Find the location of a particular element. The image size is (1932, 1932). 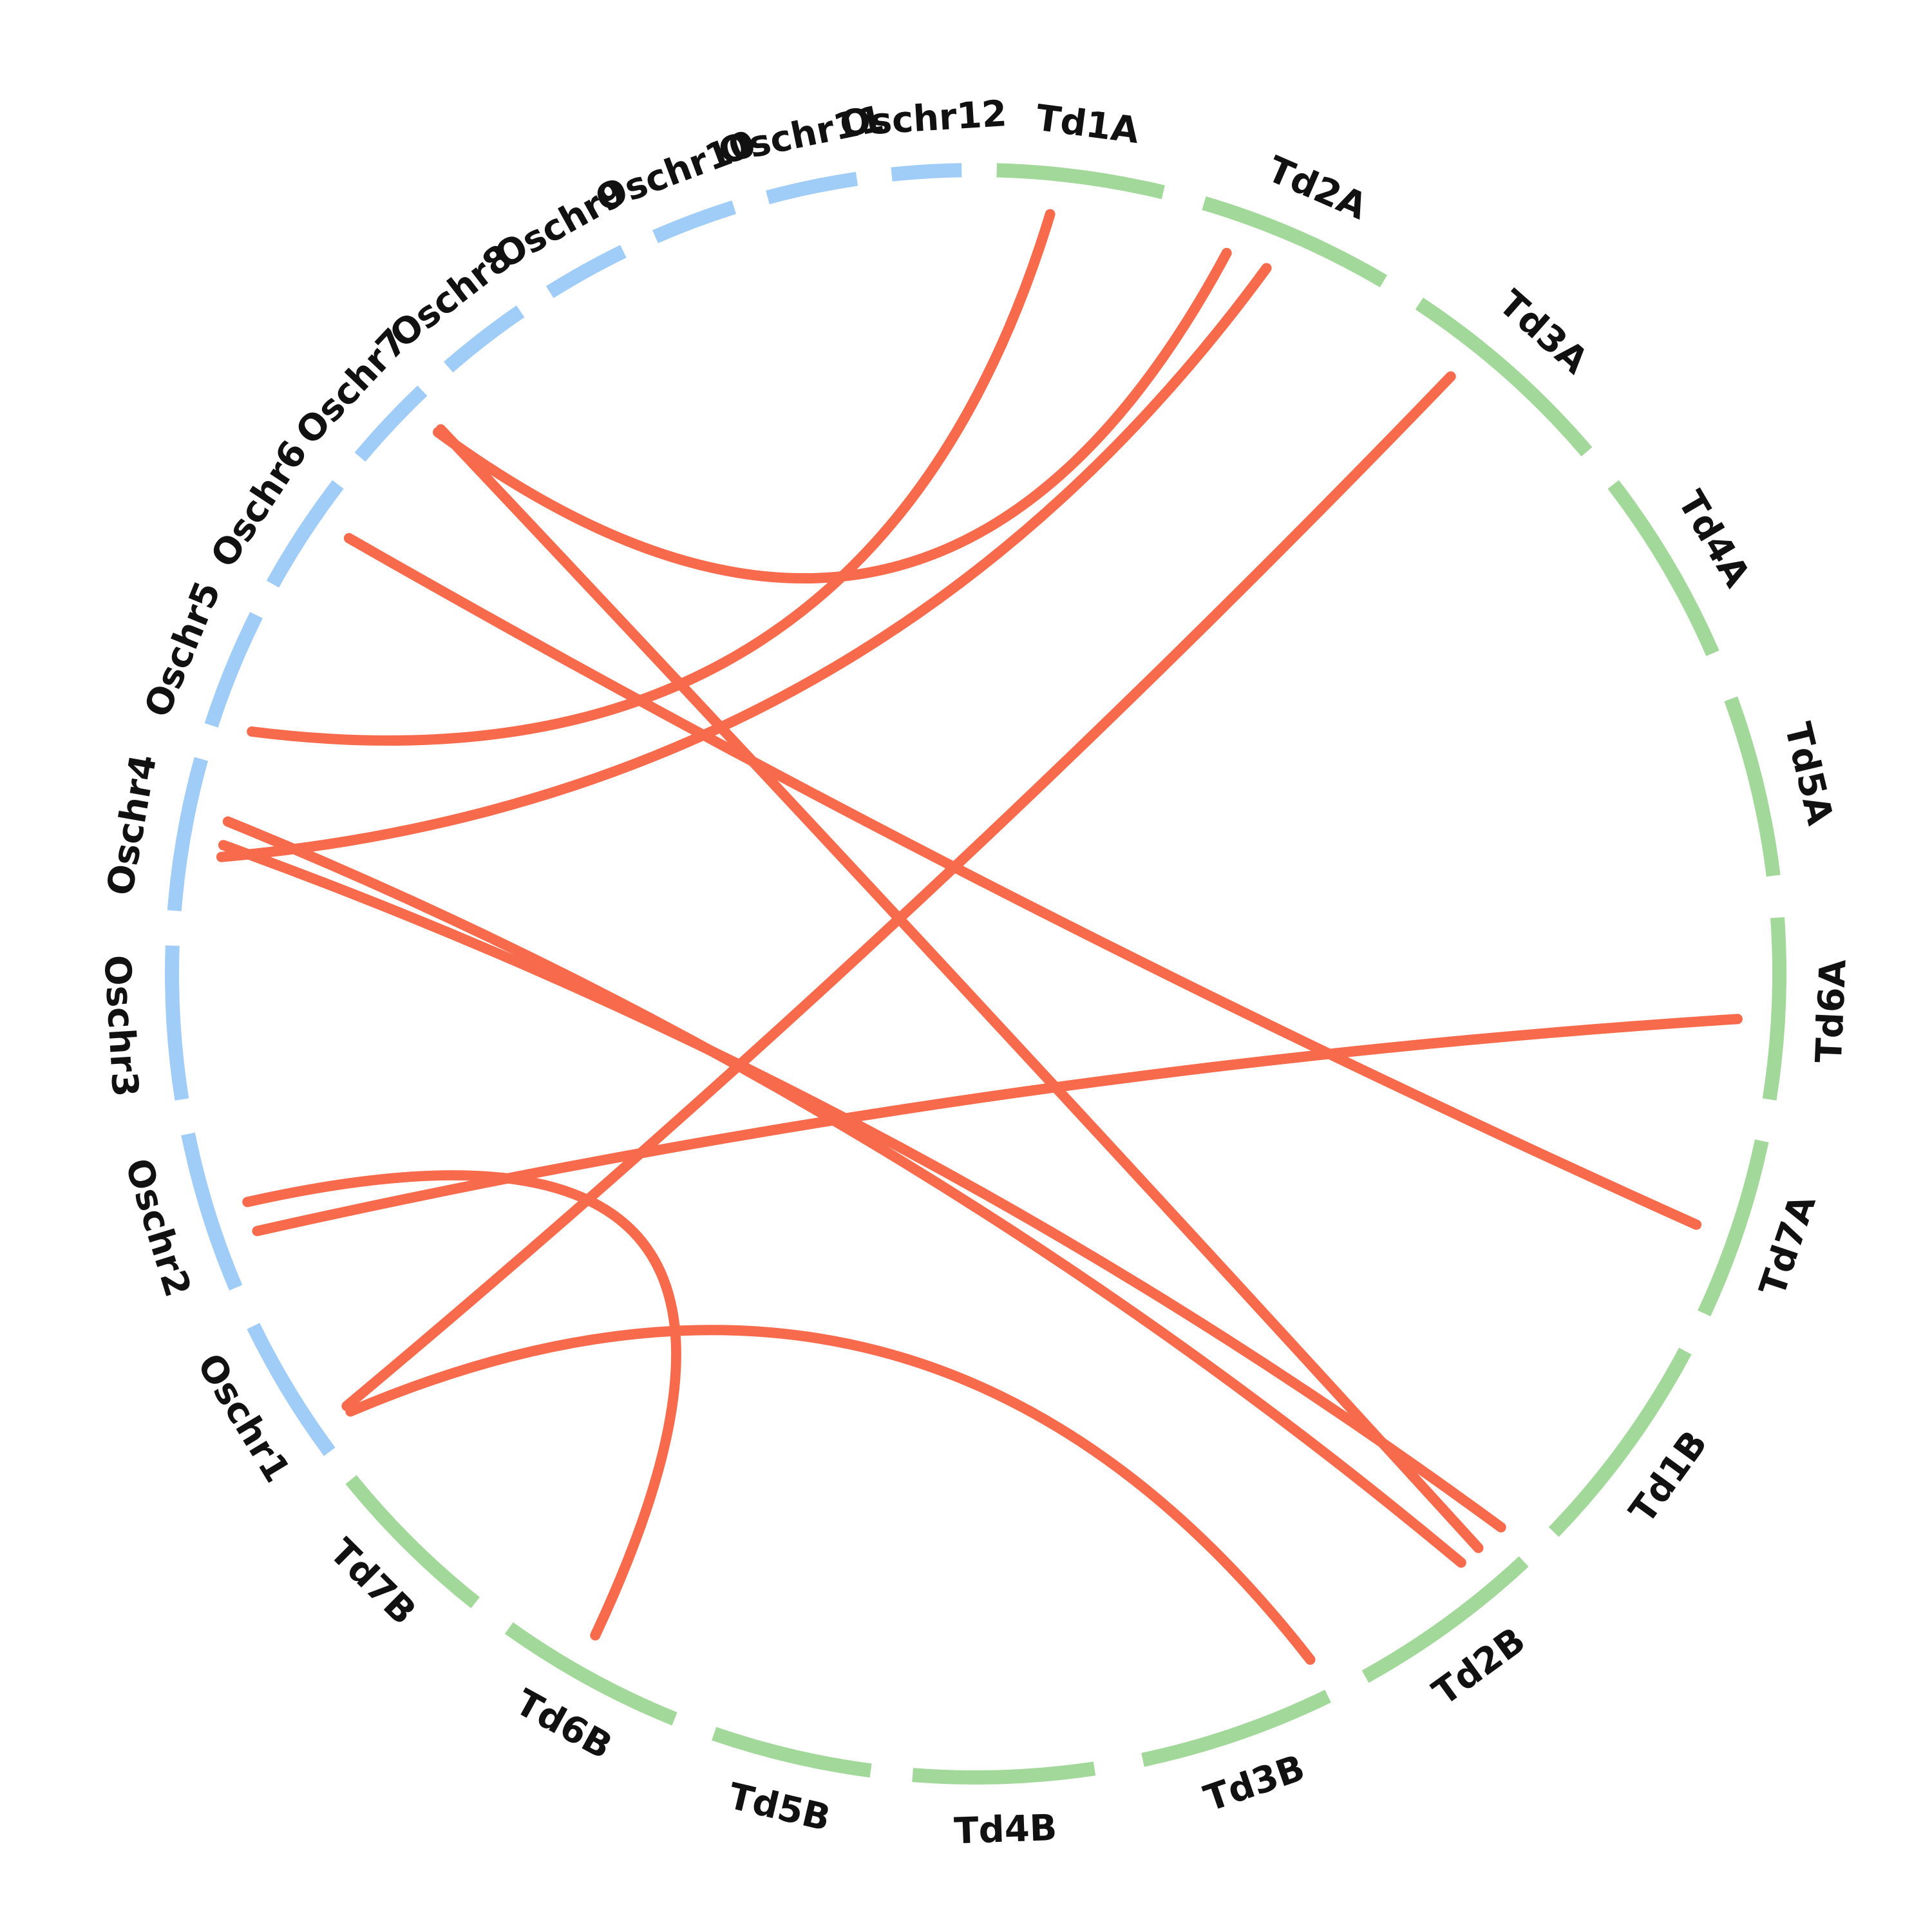

chromosome-segment-oschr9 is located at coordinates (586, 271).